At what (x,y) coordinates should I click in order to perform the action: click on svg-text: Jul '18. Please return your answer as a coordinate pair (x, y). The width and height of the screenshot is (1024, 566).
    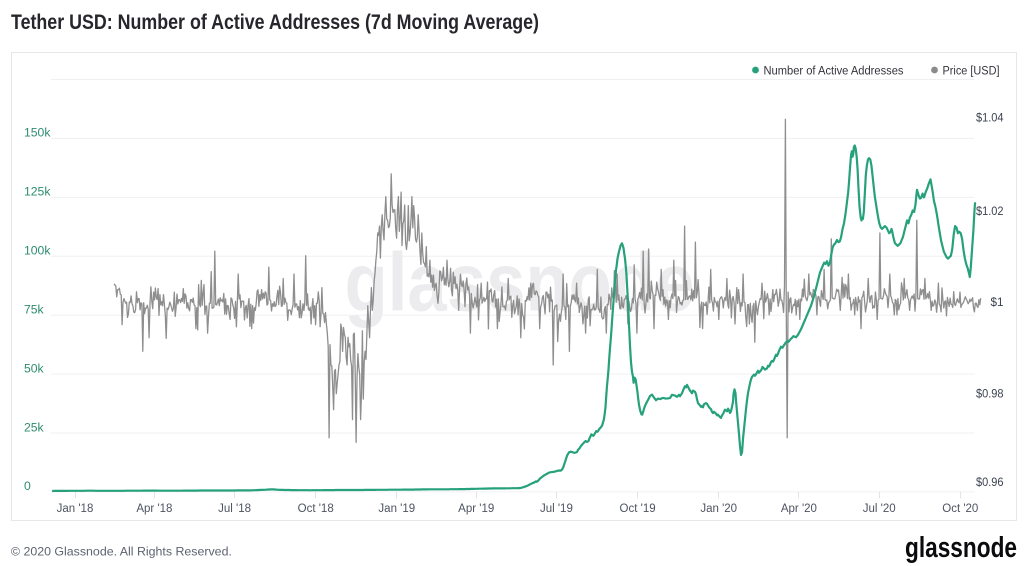
    Looking at the image, I should click on (234, 509).